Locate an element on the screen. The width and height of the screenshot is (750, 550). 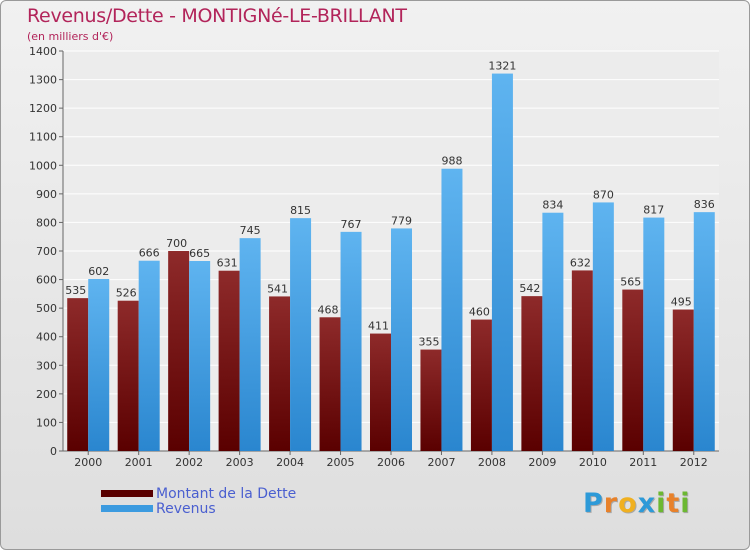
data-label-revenue-2003: 745 is located at coordinates (250, 230).